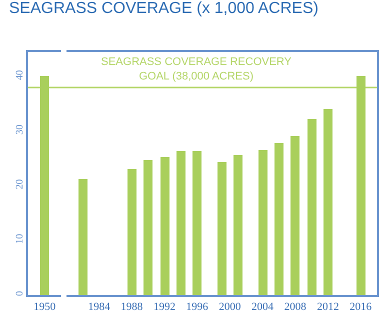  I want to click on x-tick-label: 1988, so click(132, 306).